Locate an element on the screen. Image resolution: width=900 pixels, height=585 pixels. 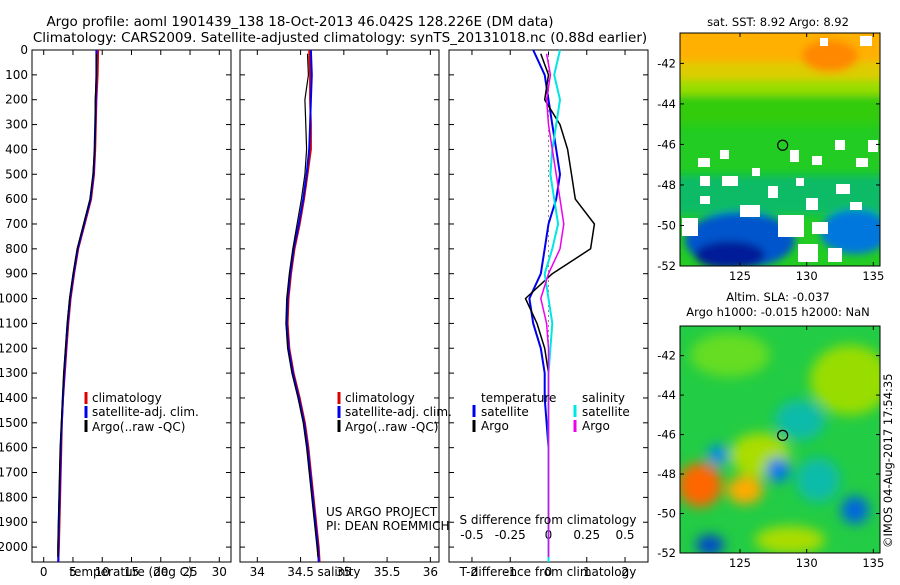
ytick-label: 1200 is located at coordinates (14, 348).